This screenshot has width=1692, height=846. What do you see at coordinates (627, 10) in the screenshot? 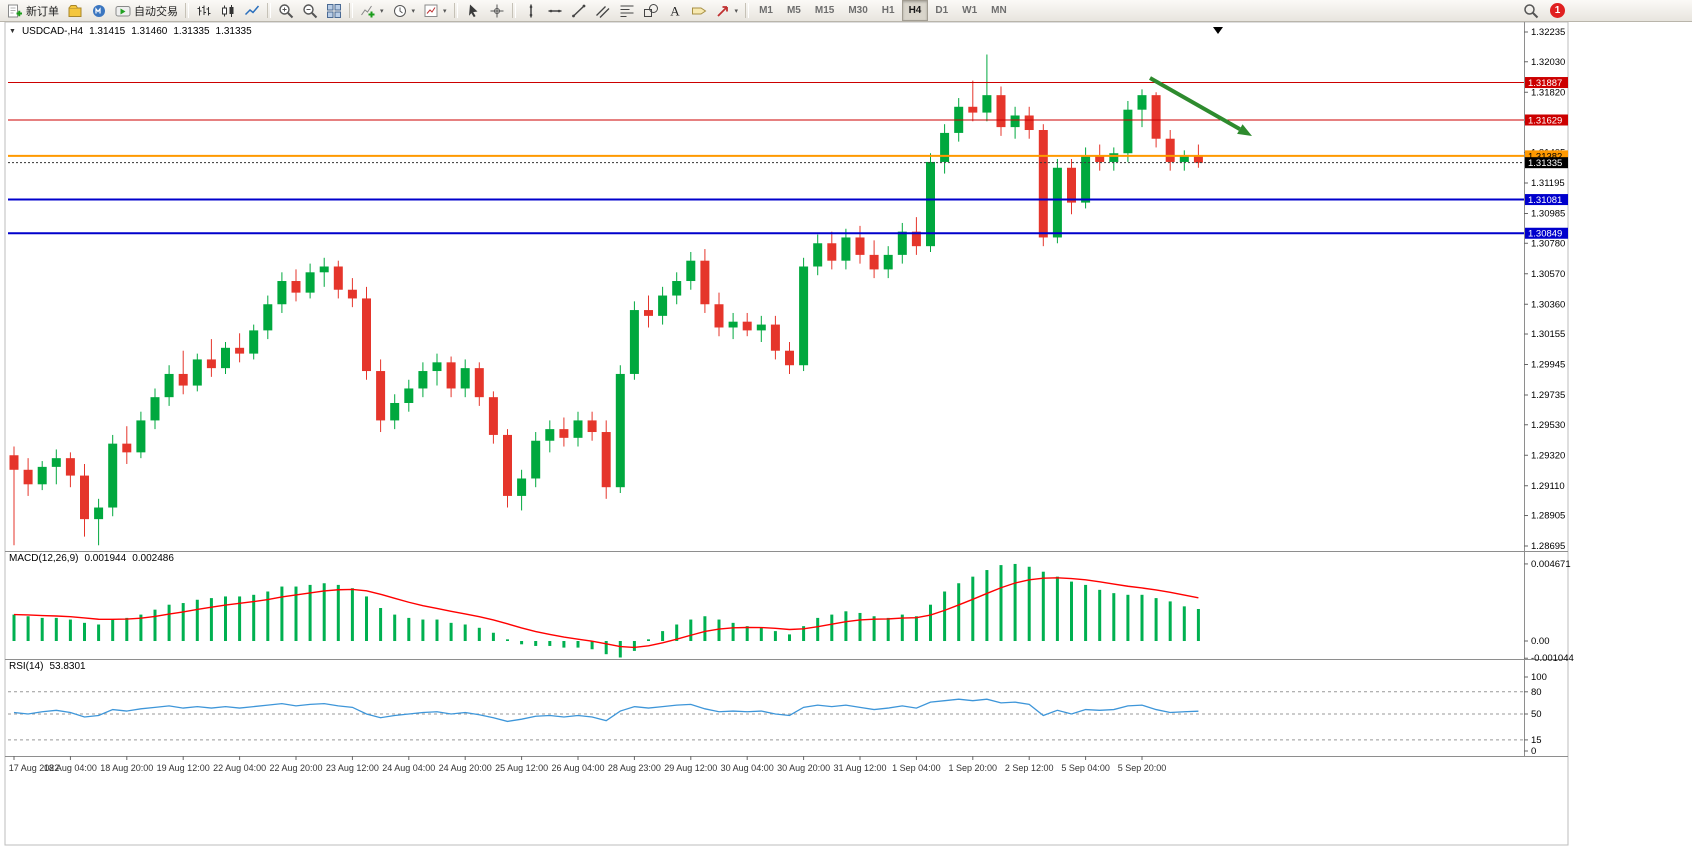
I see `fibonacci-button` at bounding box center [627, 10].